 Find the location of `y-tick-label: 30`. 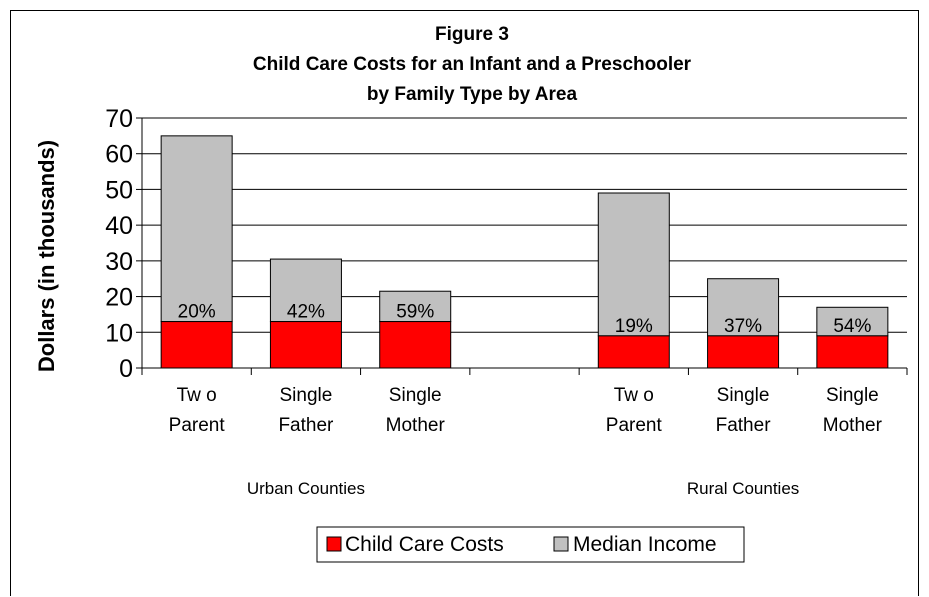

y-tick-label: 30 is located at coordinates (119, 262).